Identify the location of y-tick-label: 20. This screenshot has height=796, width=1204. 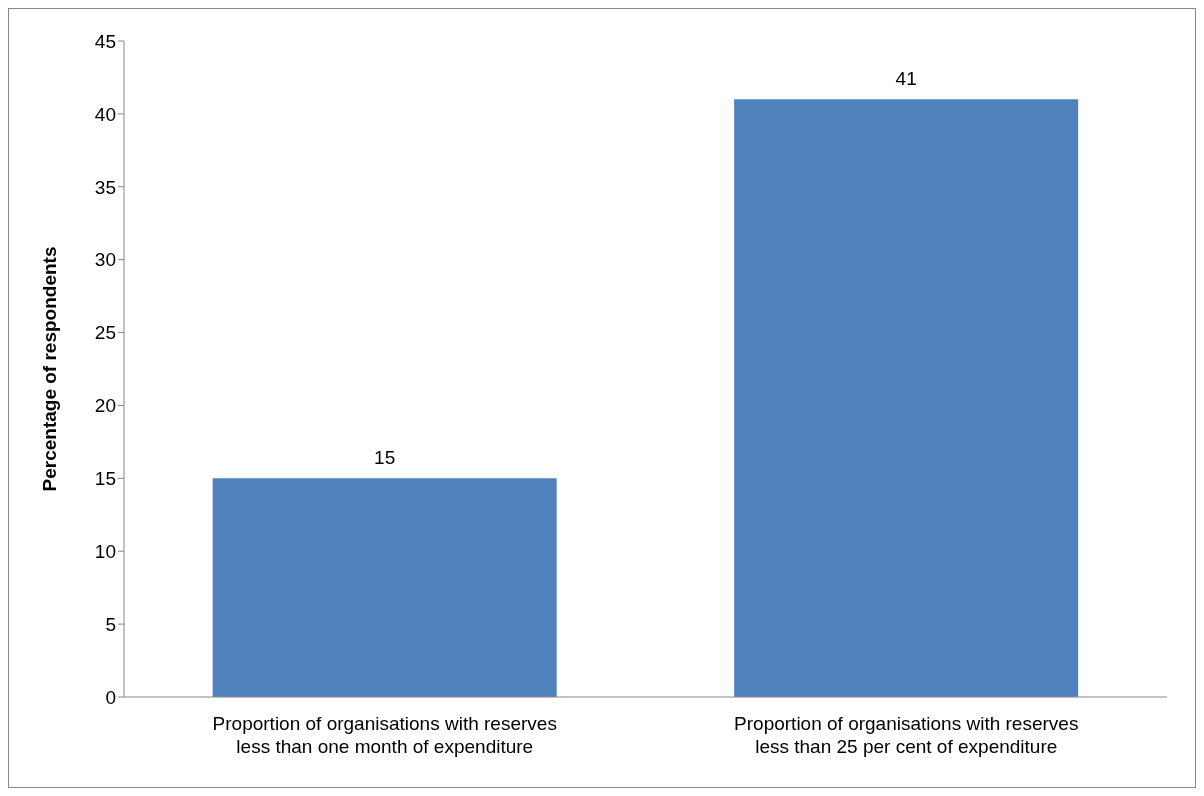
(105, 406).